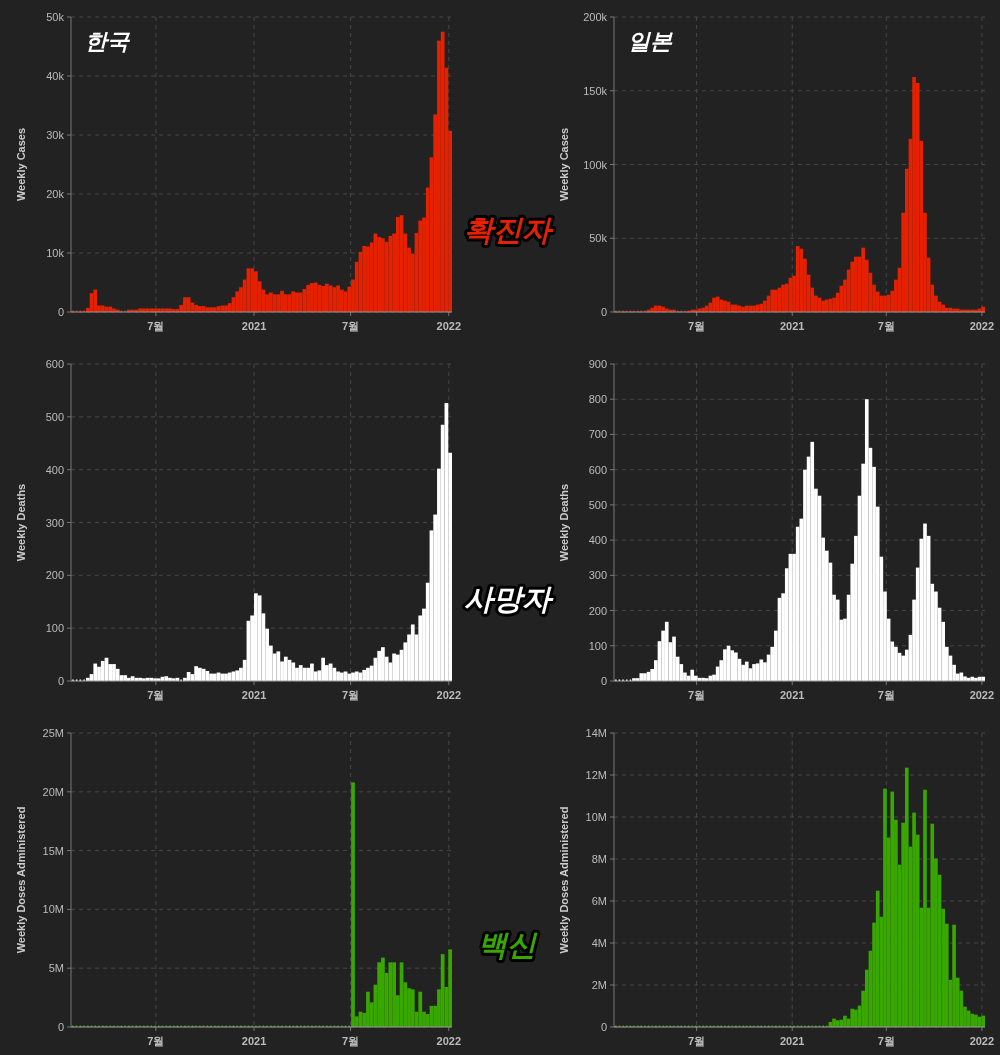 This screenshot has height=1055, width=1000. Describe the element at coordinates (595, 90) in the screenshot. I see `y-tick-label: 150k` at that location.